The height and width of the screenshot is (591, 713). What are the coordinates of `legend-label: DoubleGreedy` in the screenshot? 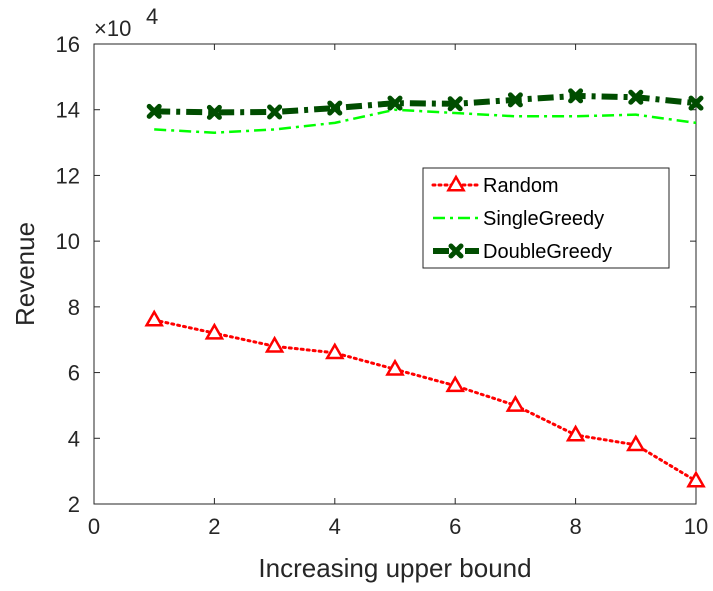 It's located at (547, 252).